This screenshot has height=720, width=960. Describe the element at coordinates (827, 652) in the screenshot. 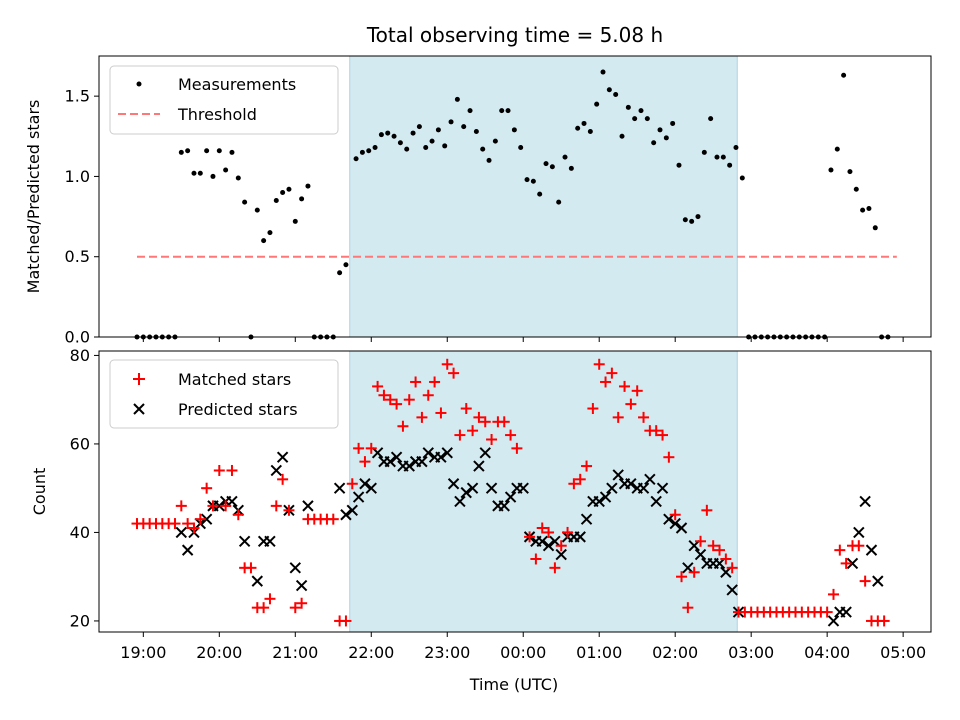

I see `x-tick-label: 04:00` at that location.